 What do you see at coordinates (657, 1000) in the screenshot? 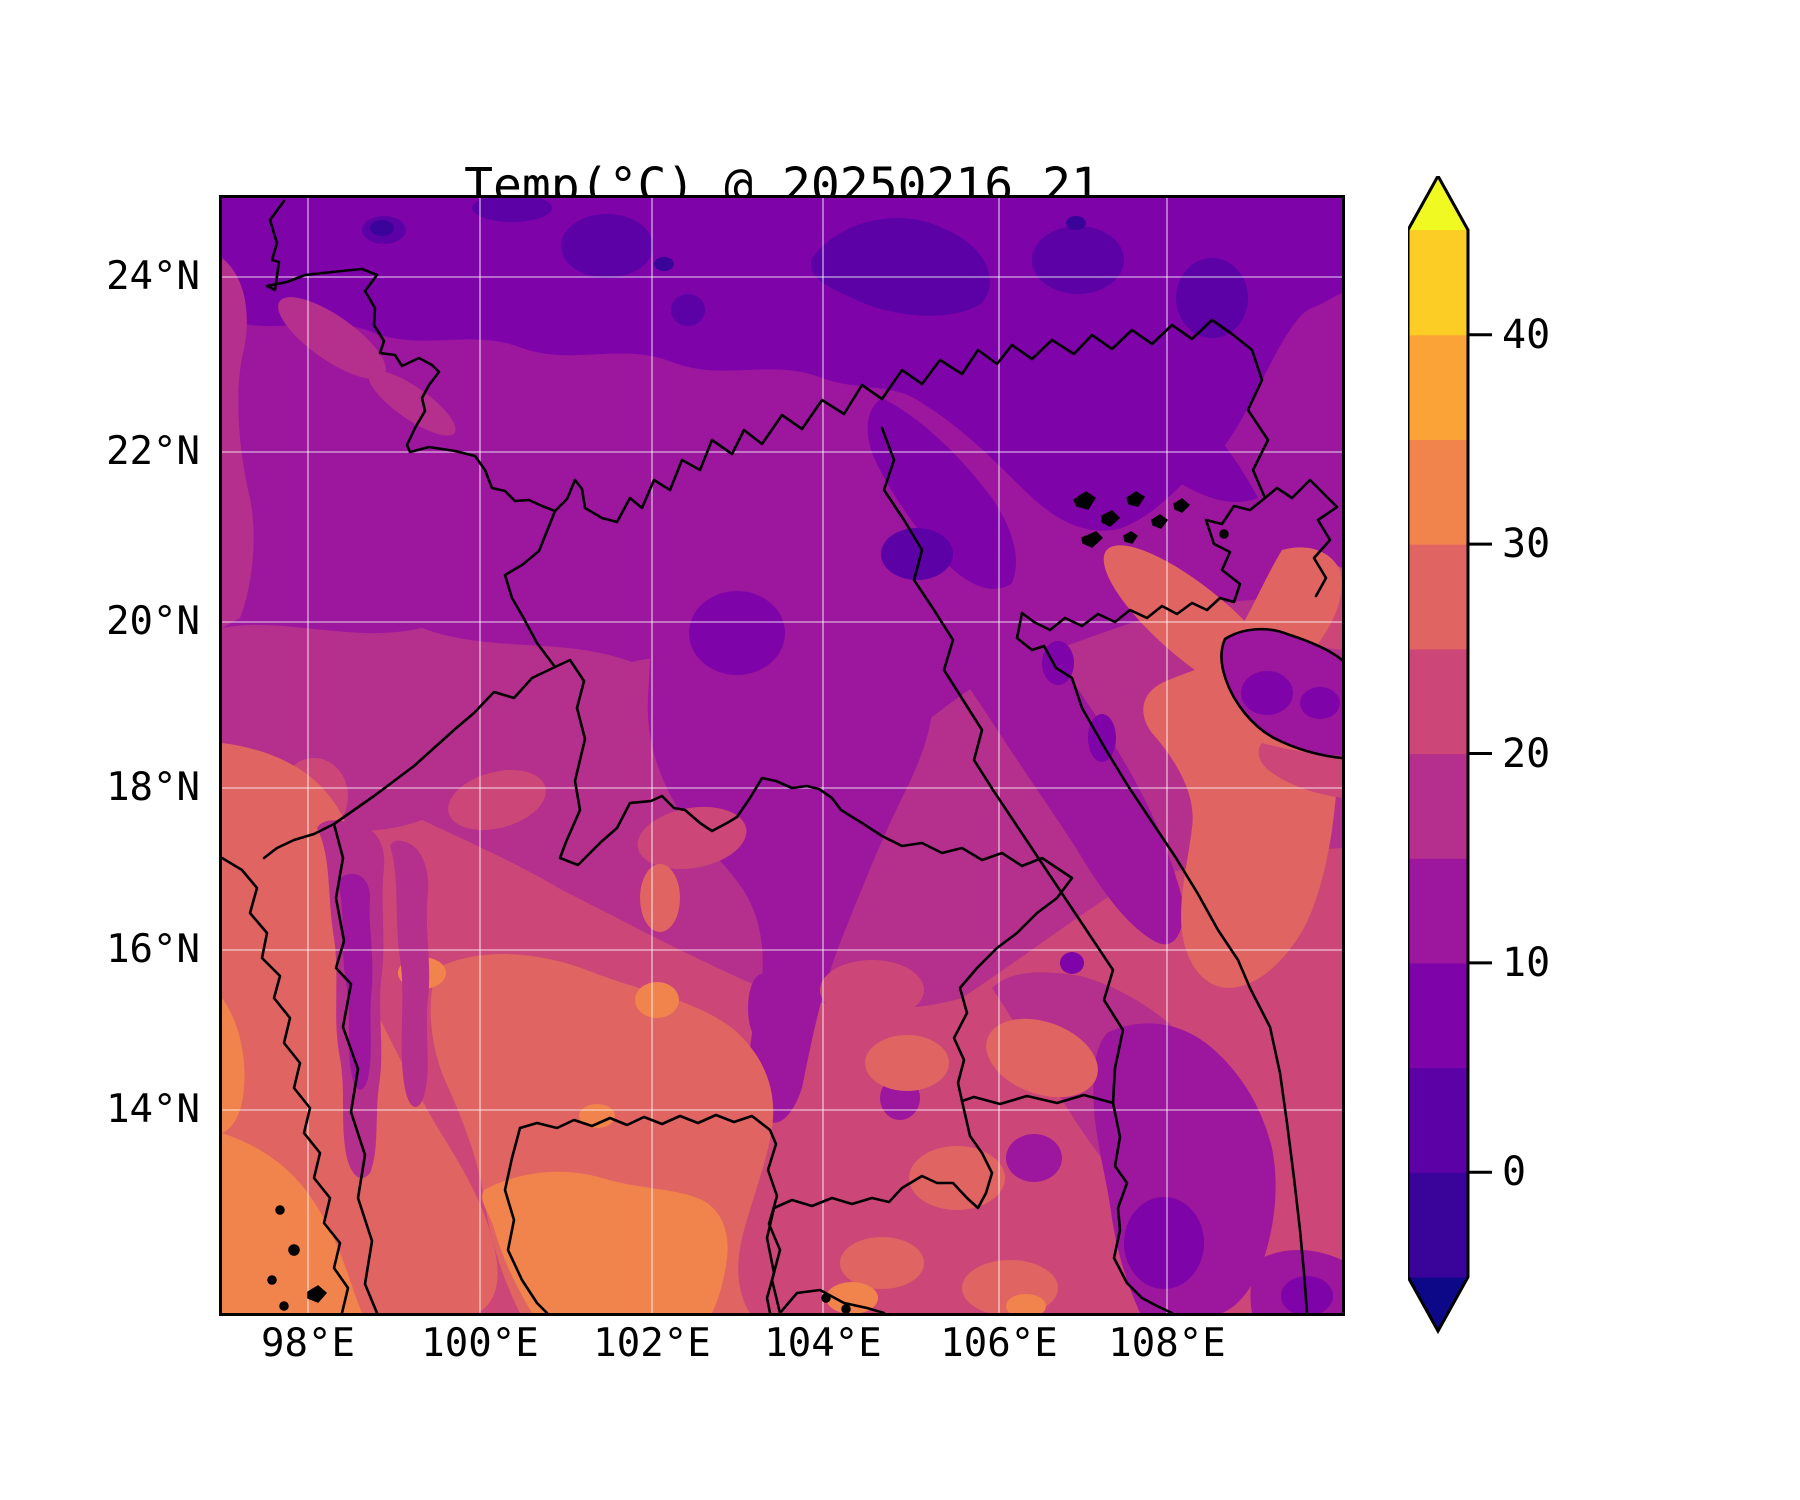
I see `band-30-35-speck` at bounding box center [657, 1000].